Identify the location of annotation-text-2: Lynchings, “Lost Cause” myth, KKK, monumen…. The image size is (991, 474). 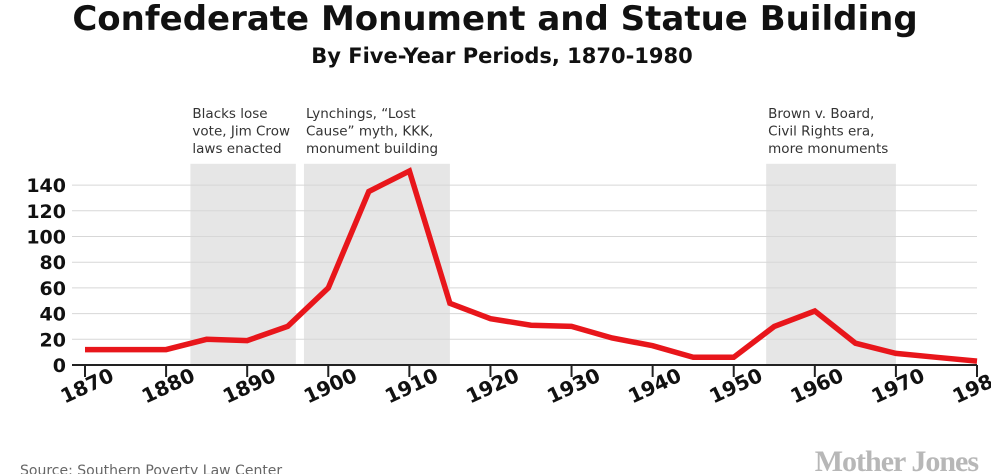
(372, 131).